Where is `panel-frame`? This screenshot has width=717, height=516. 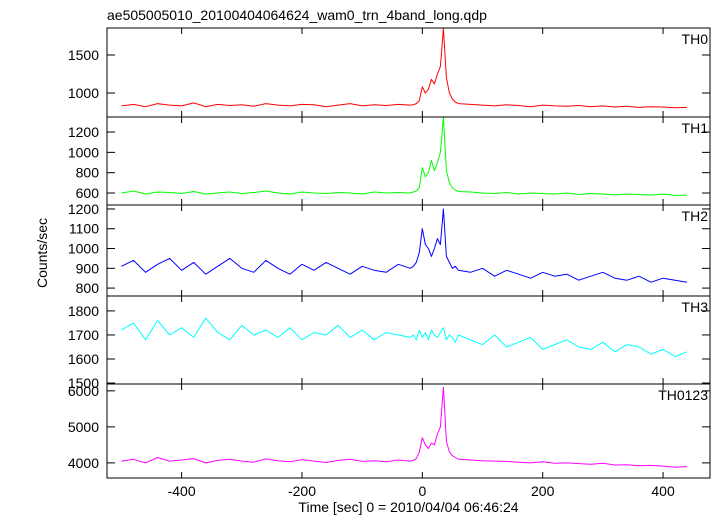 panel-frame is located at coordinates (408, 340).